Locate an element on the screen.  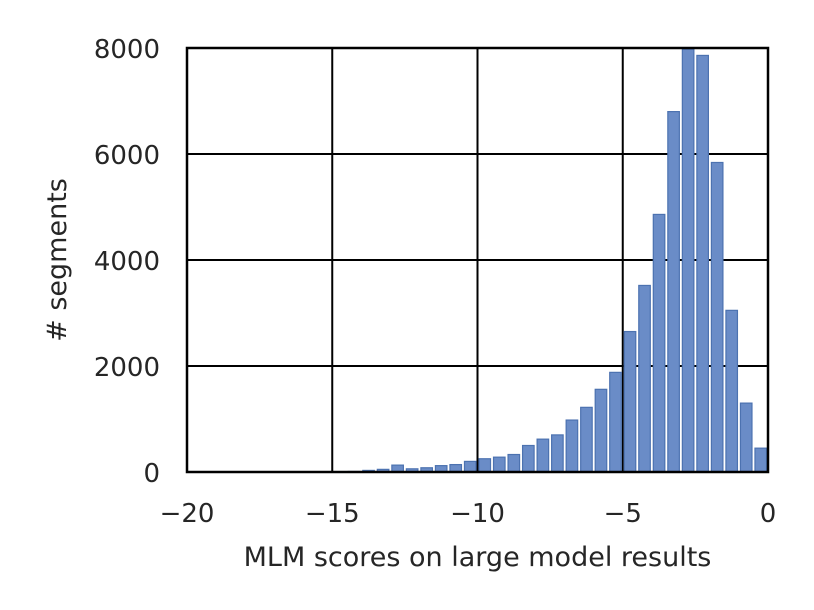
y-tick-label: 6000 is located at coordinates (127, 156).